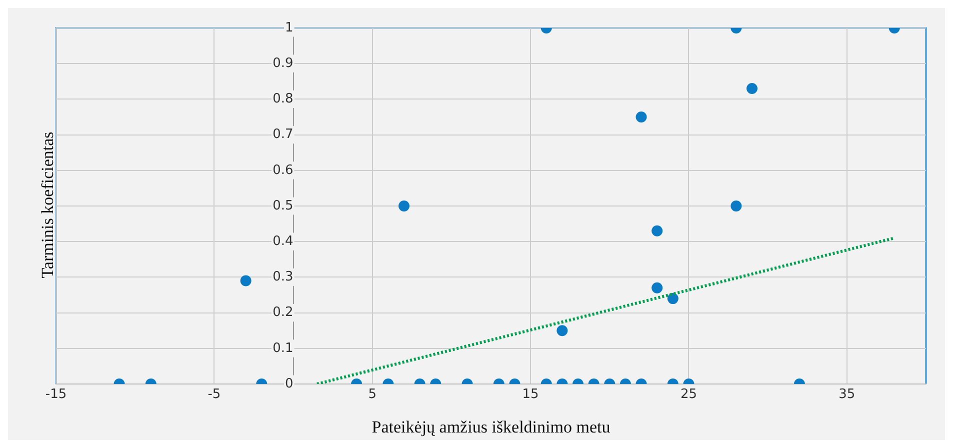 The image size is (953, 448). Describe the element at coordinates (289, 384) in the screenshot. I see `y-tick-label: 0` at that location.